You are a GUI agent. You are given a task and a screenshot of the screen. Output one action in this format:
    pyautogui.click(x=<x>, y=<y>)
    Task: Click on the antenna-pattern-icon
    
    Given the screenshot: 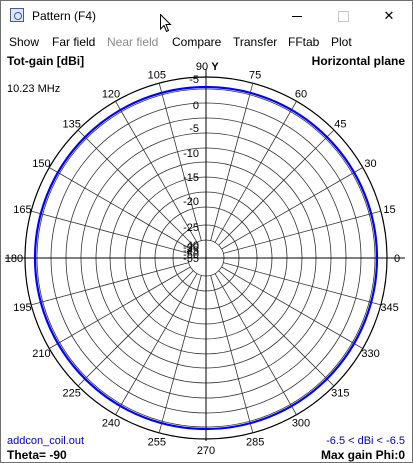 What is the action you would take?
    pyautogui.click(x=17, y=15)
    